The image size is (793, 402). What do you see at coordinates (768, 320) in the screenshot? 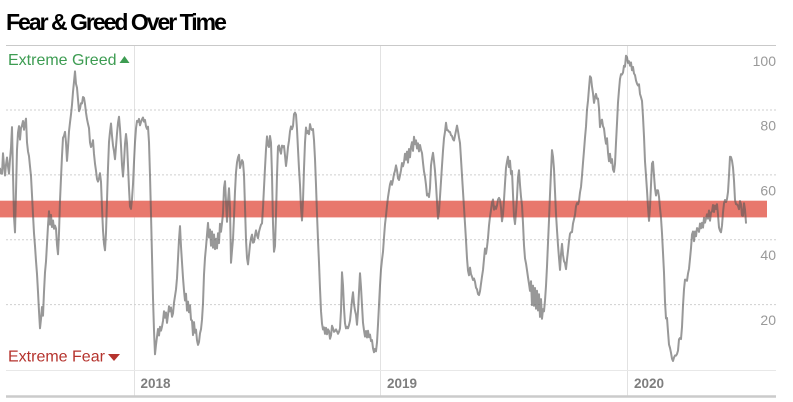
I see `svg-text: 20` at bounding box center [768, 320].